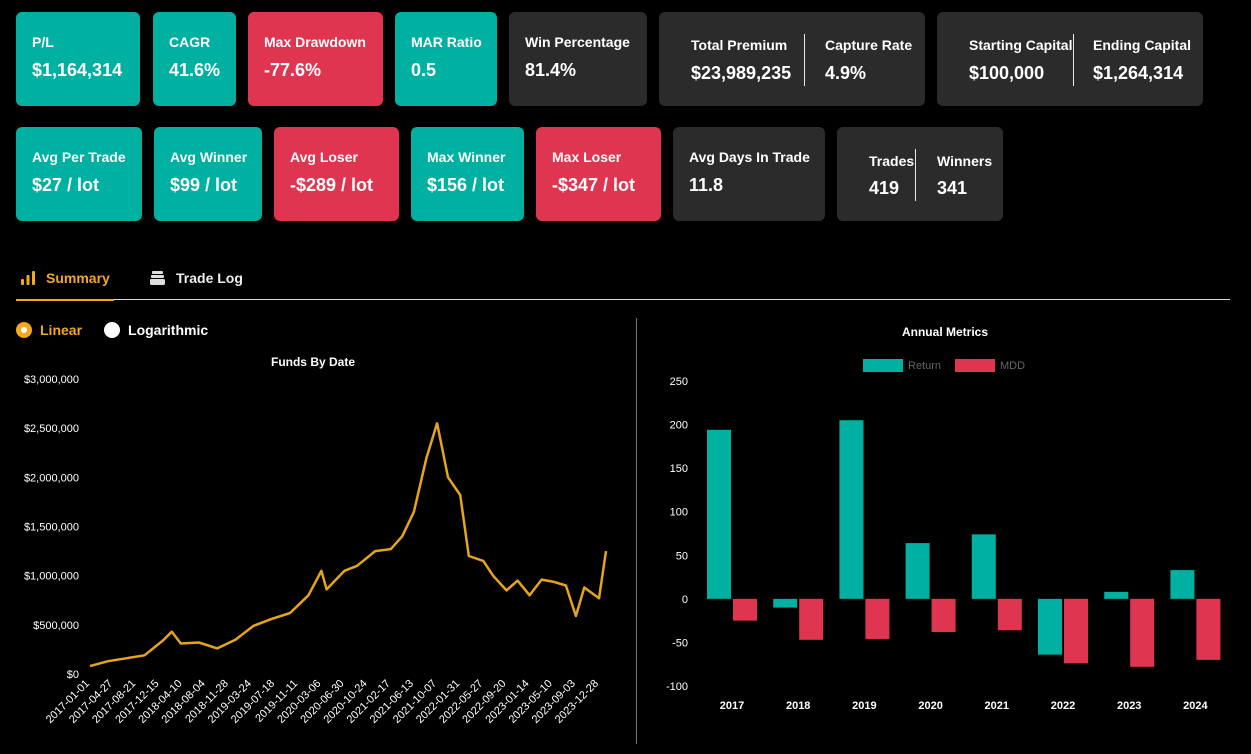 The image size is (1251, 754). Describe the element at coordinates (869, 45) in the screenshot. I see `capture-rate-label: Capture Rate` at that location.